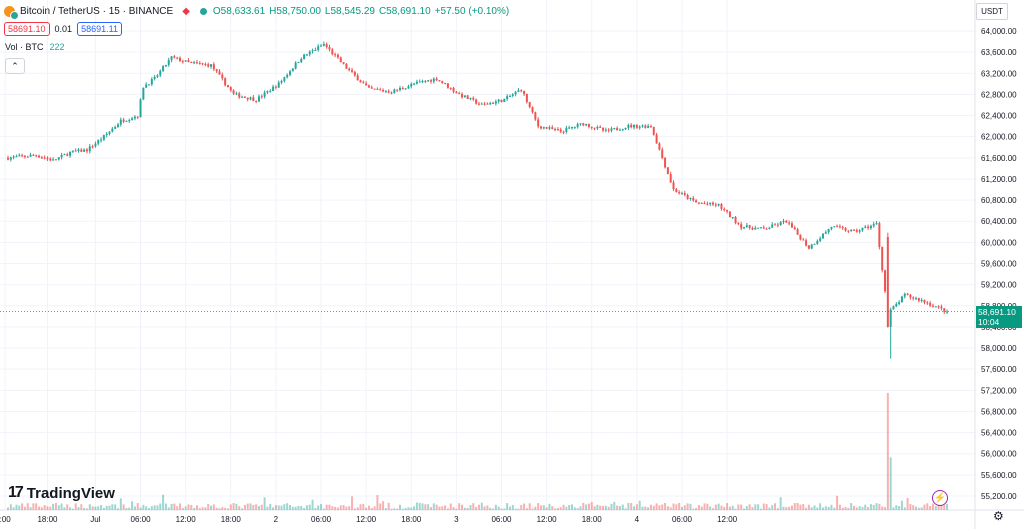  I want to click on price-tick-label: 60,800.00, so click(999, 200).